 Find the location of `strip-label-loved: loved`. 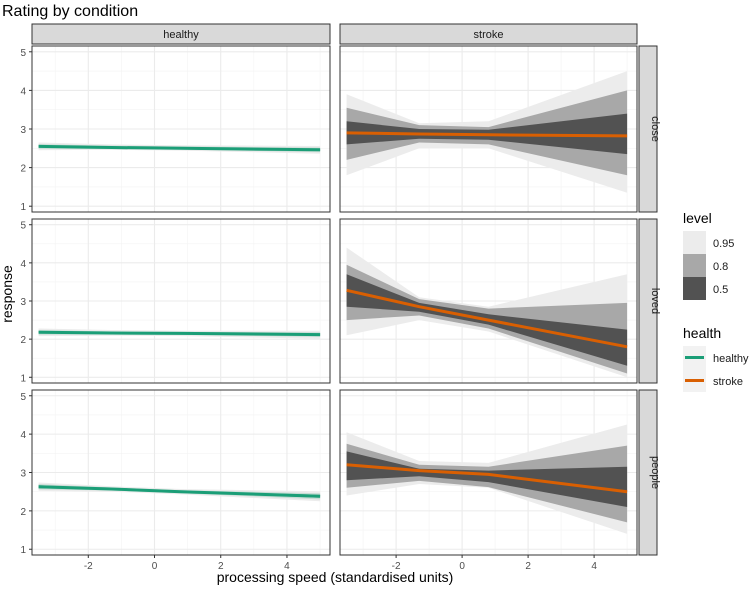

strip-label-loved: loved is located at coordinates (655, 301).